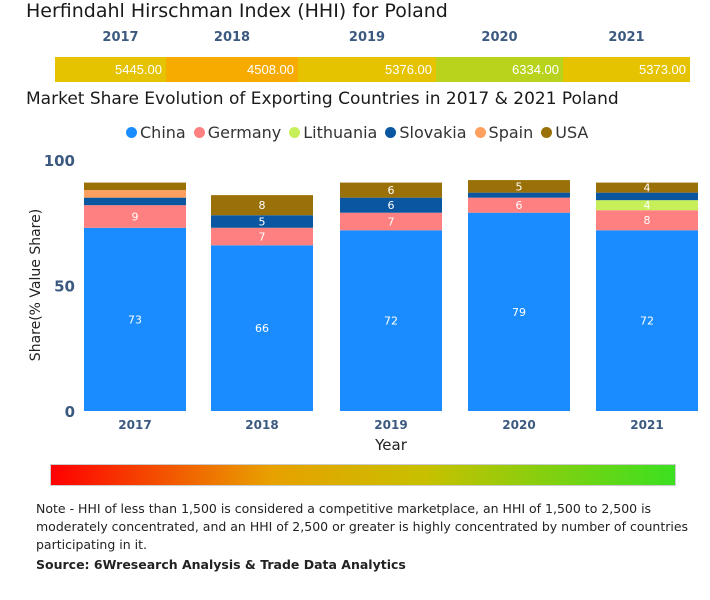  What do you see at coordinates (646, 425) in the screenshot?
I see `x-tick-label: 2021` at bounding box center [646, 425].